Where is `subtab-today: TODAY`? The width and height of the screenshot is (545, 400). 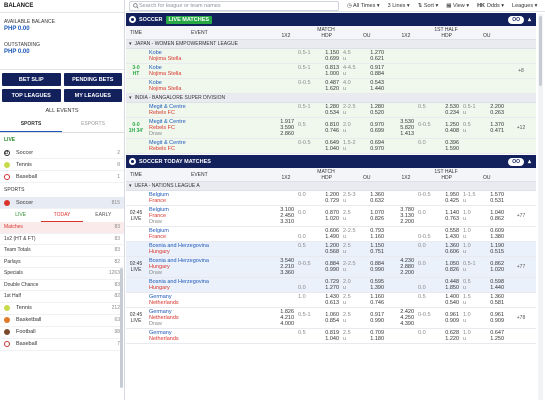
subtab-today: TODAY is located at coordinates (62, 215).